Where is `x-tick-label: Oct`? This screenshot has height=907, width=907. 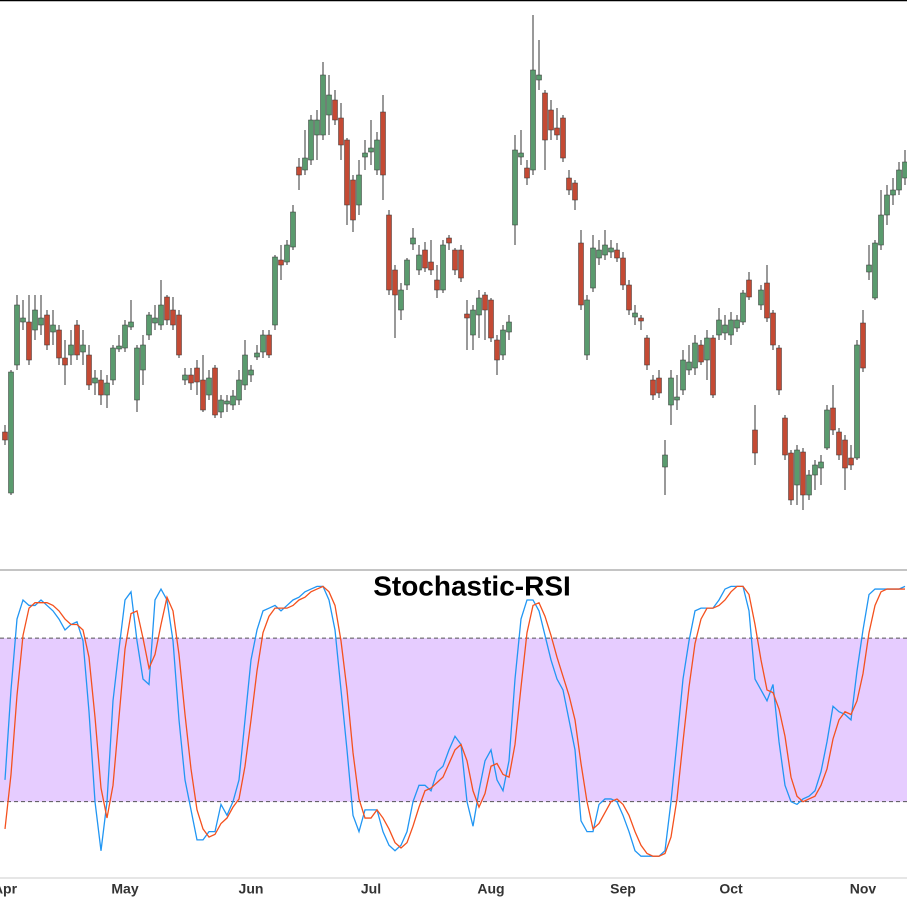
x-tick-label: Oct is located at coordinates (731, 889).